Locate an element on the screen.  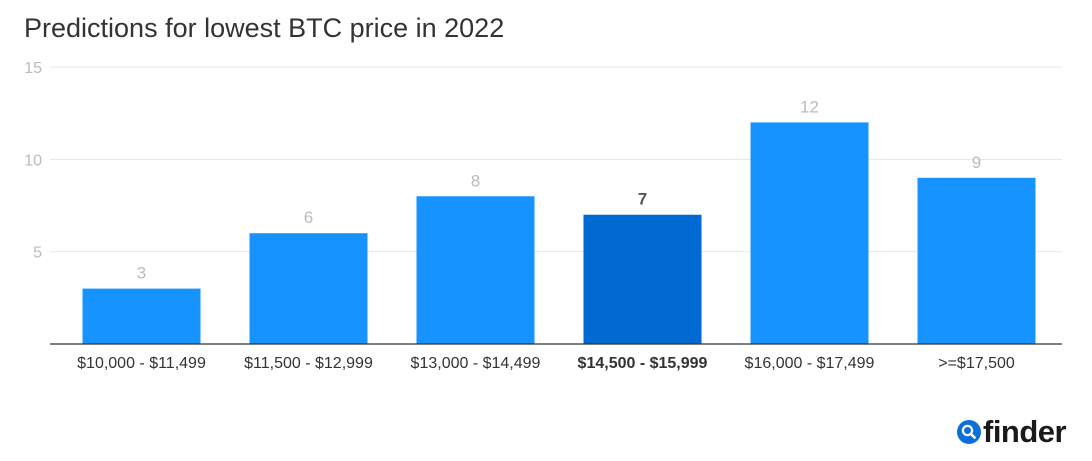
chart-title: Predictions for lowest BTC price in 2022 is located at coordinates (264, 28).